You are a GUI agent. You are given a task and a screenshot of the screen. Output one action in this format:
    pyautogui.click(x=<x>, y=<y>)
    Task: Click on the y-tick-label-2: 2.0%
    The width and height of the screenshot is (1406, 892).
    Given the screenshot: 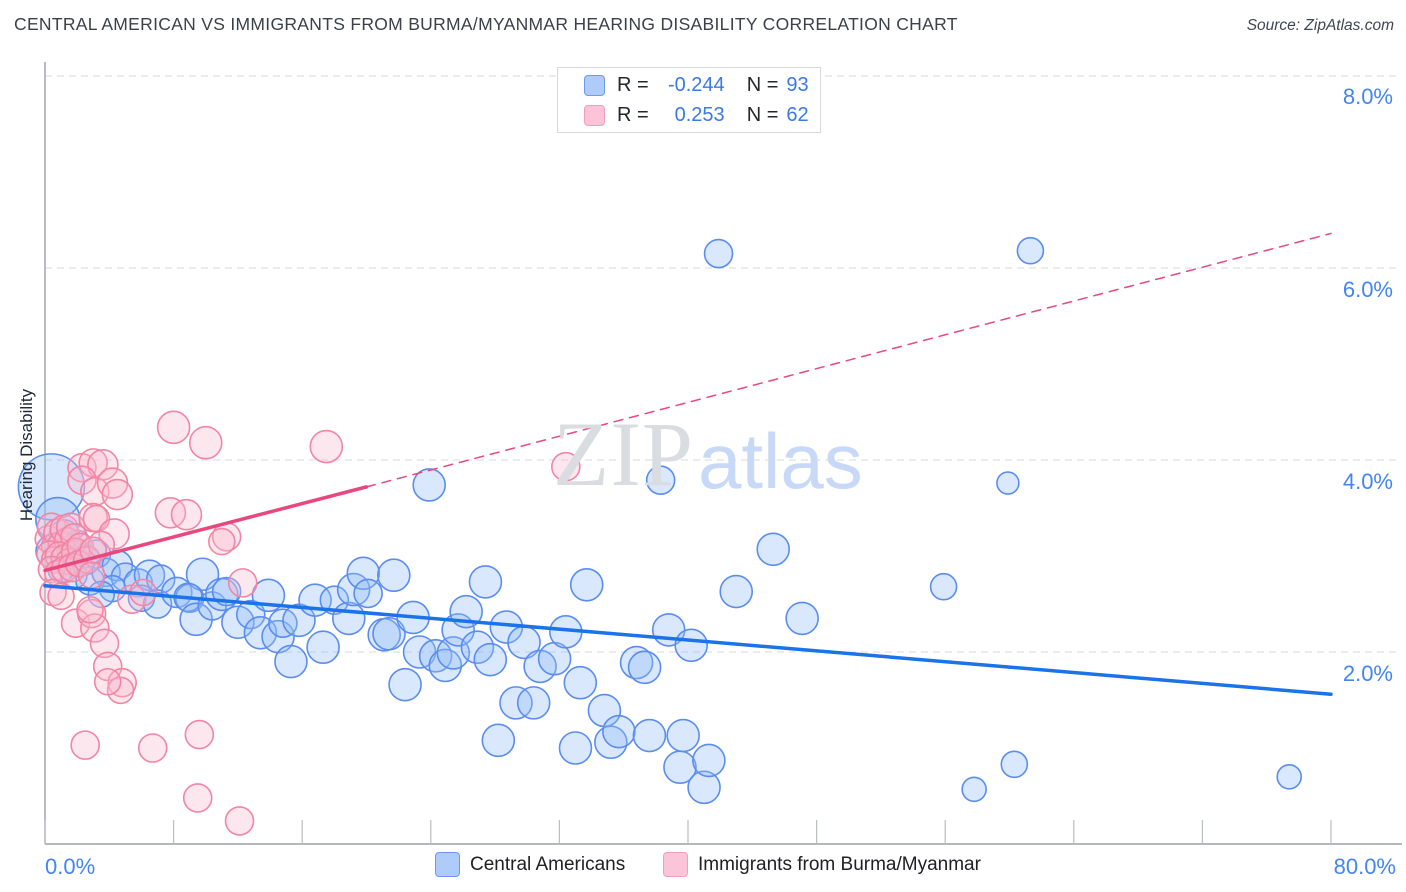 What is the action you would take?
    pyautogui.click(x=1367, y=673)
    